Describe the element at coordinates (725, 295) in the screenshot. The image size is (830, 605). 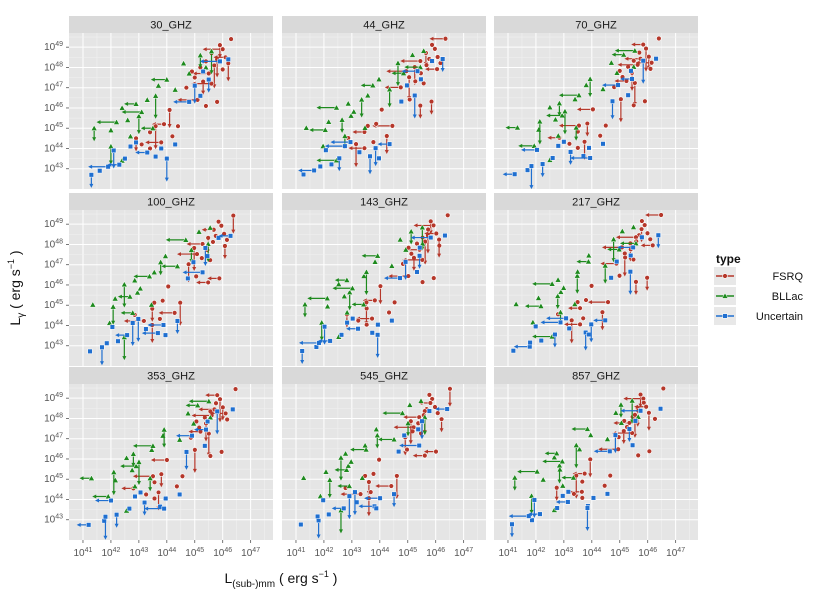
I see `legend-key-marker` at that location.